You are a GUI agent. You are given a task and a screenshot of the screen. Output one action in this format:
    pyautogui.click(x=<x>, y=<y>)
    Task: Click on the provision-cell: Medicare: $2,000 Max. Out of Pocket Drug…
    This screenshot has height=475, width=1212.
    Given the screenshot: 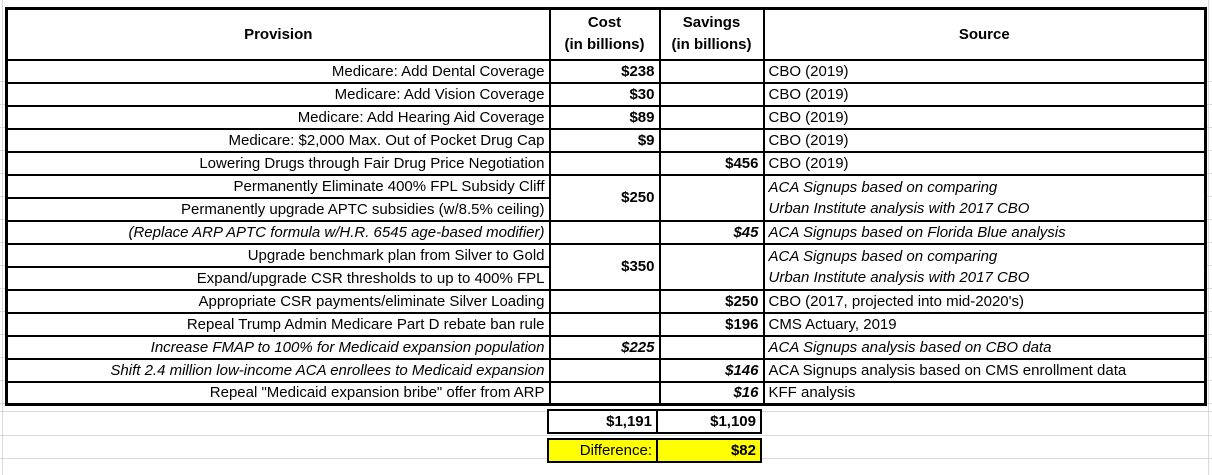 What is the action you would take?
    pyautogui.click(x=278, y=140)
    